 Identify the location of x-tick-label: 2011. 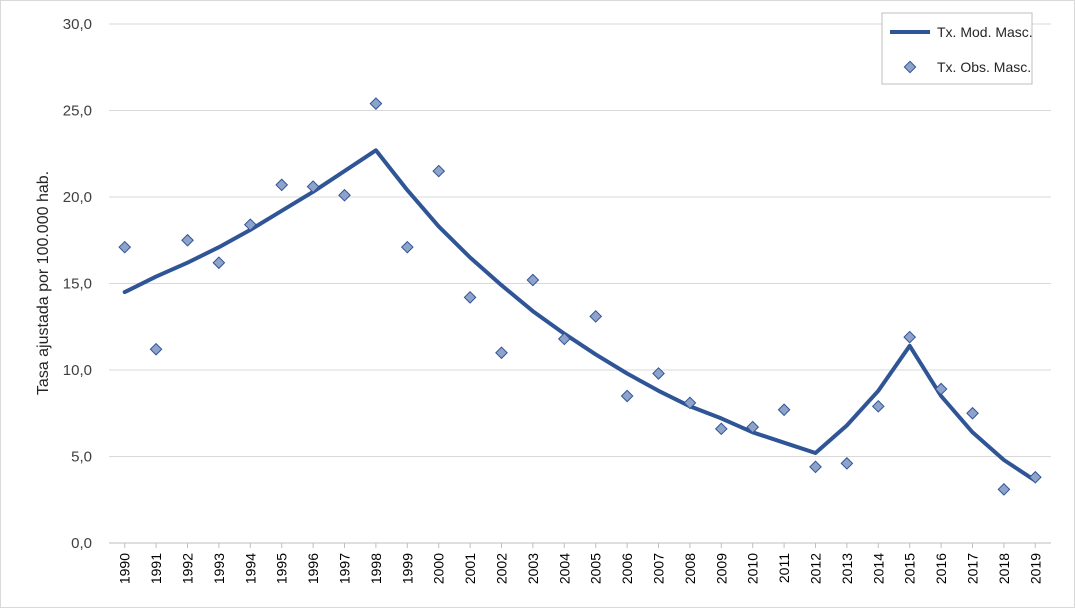
(784, 568).